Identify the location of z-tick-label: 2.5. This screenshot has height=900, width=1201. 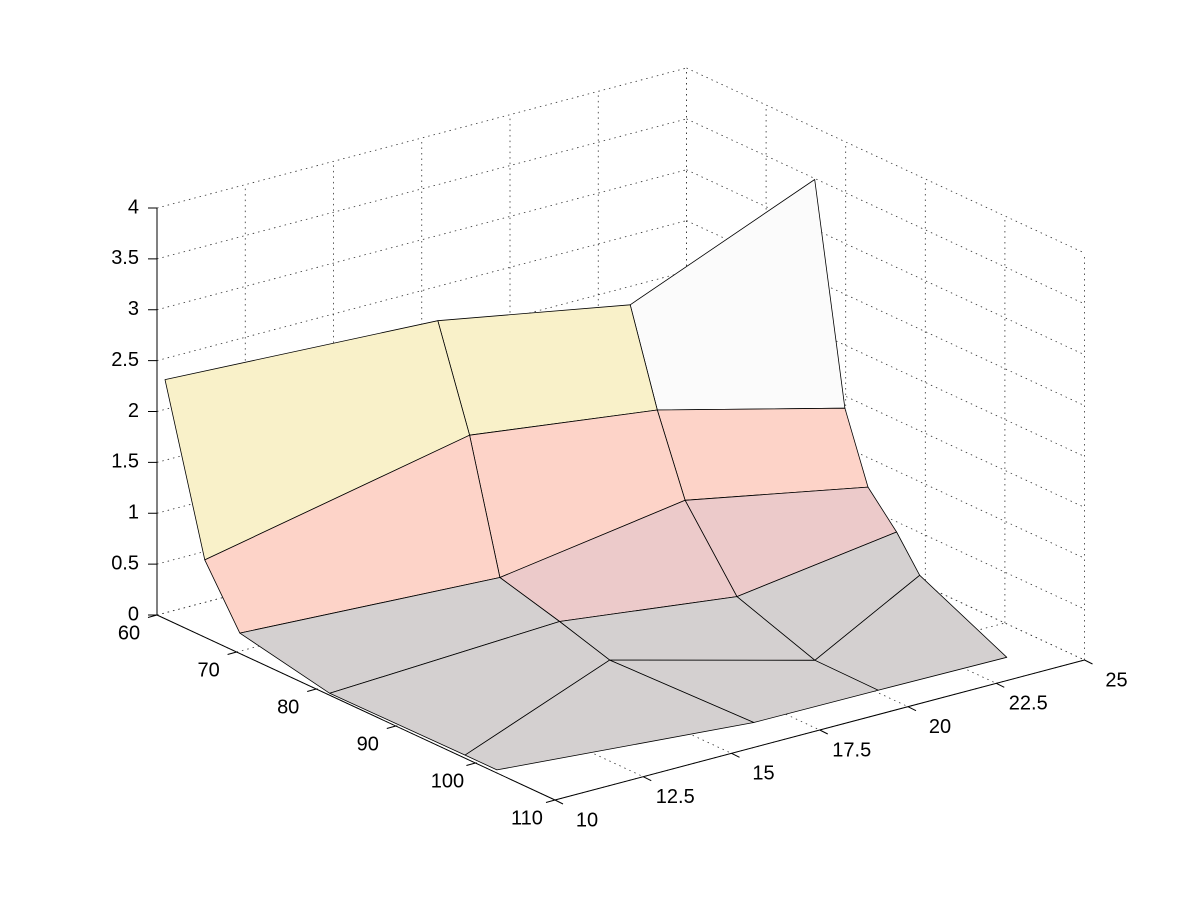
(125, 360).